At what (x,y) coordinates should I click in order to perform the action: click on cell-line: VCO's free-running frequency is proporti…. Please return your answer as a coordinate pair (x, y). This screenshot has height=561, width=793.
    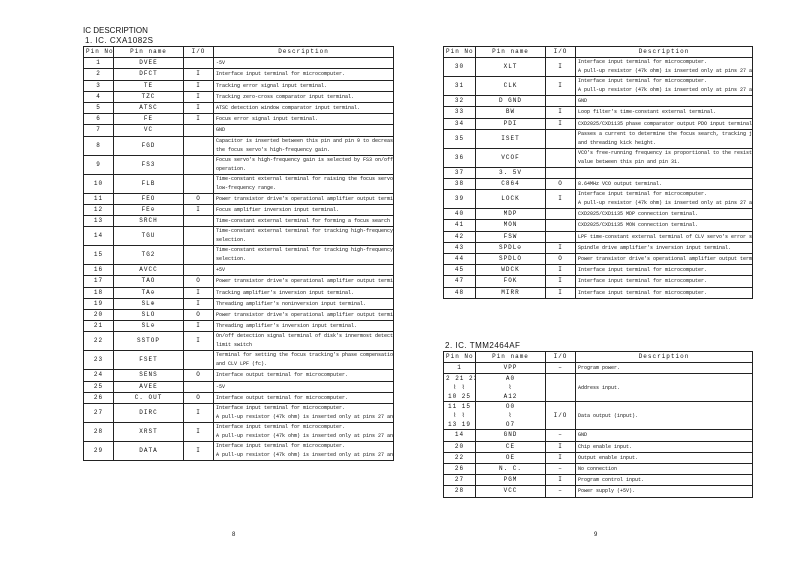
    Looking at the image, I should click on (665, 152).